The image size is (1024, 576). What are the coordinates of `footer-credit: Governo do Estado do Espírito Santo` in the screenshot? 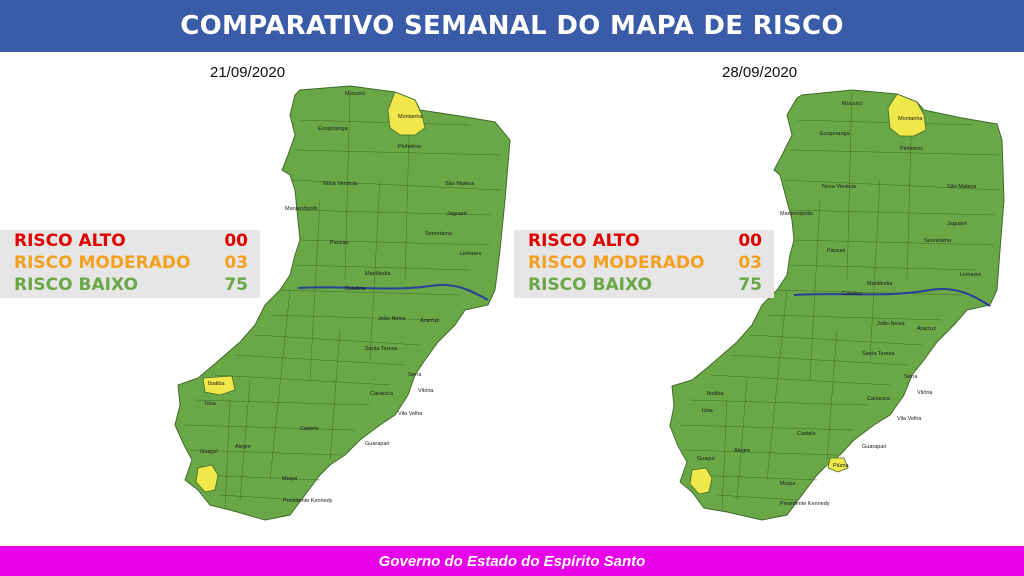 It's located at (512, 561).